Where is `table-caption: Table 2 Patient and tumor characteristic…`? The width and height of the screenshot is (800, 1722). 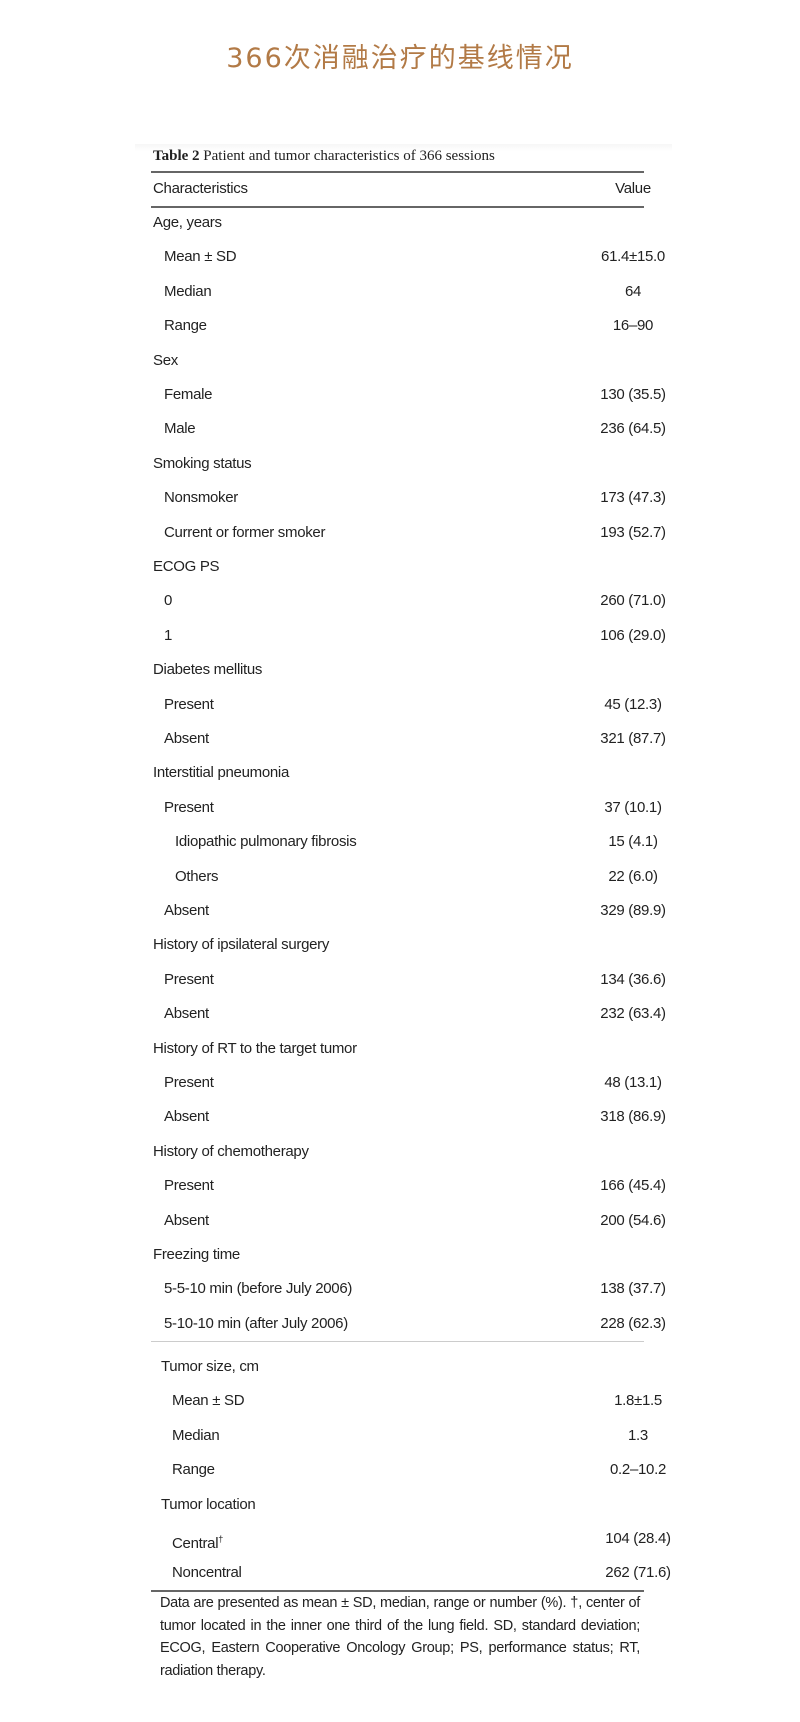
table-caption: Table 2 Patient and tumor characteristic… is located at coordinates (324, 156).